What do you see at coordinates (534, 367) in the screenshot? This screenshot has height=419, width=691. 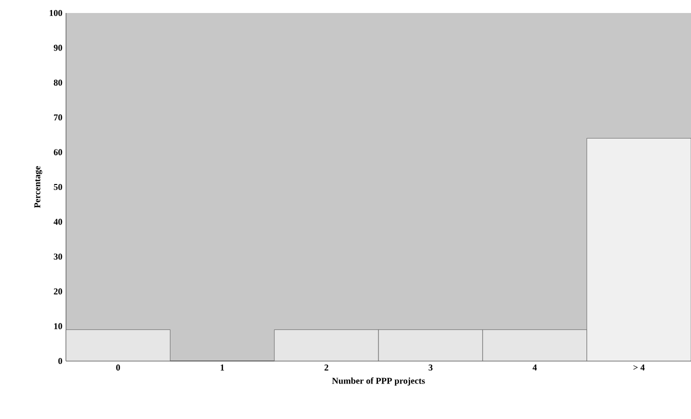 I see `x-tick-label: 4` at bounding box center [534, 367].